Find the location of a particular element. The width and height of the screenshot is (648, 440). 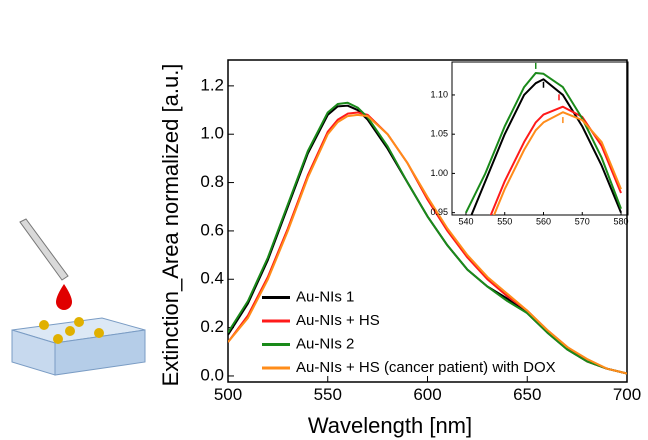

pipette is located at coordinates (44, 249).